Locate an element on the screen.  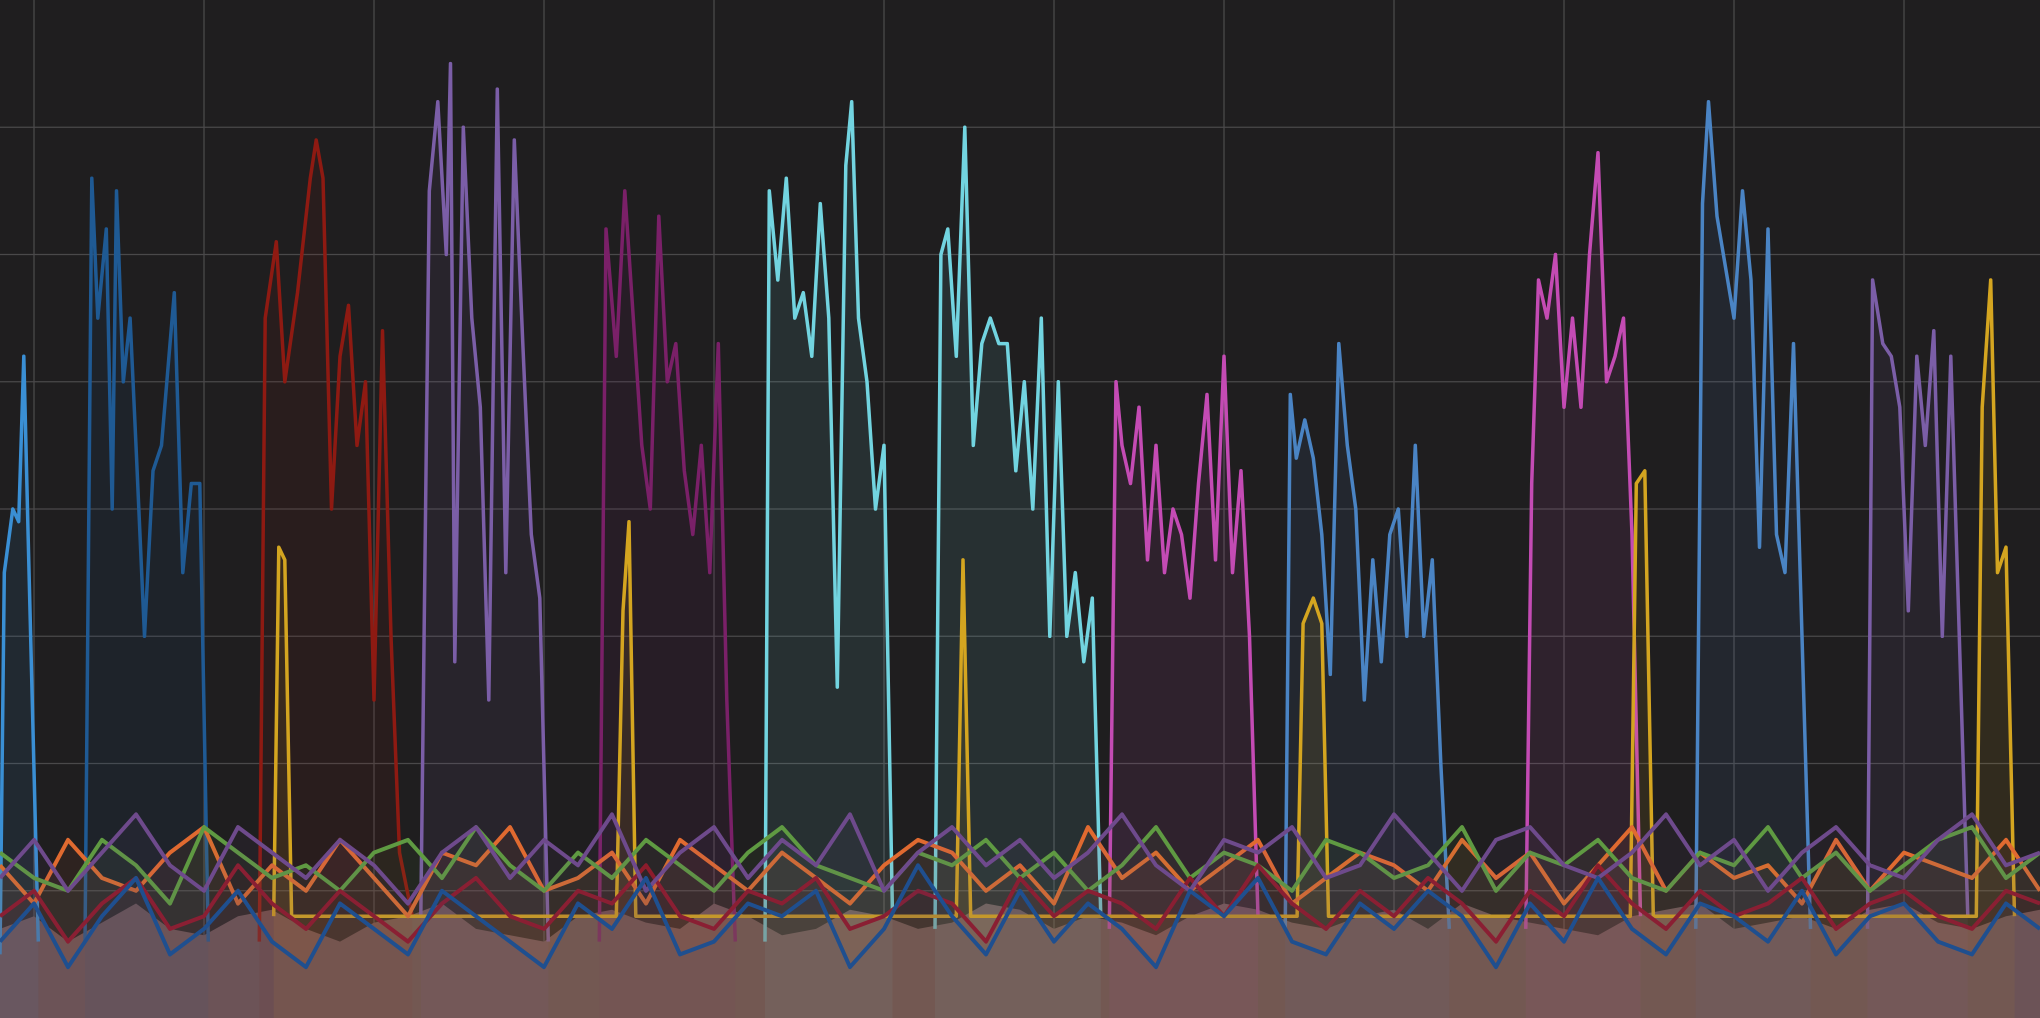
base-area is located at coordinates (1020, 960).